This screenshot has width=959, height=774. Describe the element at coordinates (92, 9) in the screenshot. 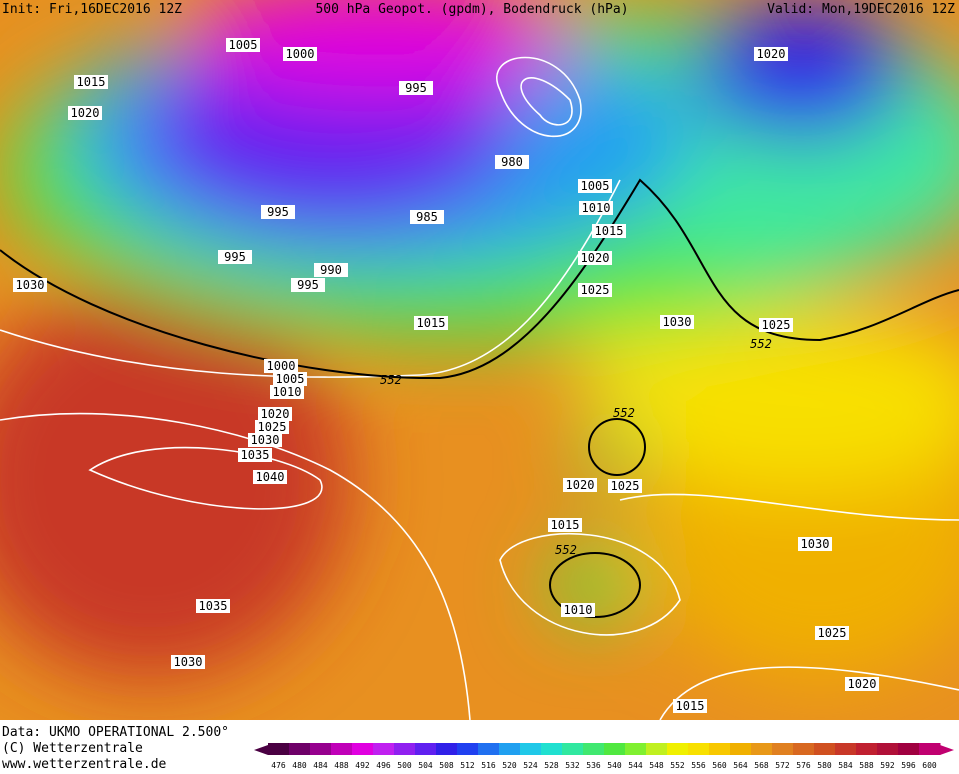

I see `init-text: Init: Fri,16DEC2016 12Z` at that location.